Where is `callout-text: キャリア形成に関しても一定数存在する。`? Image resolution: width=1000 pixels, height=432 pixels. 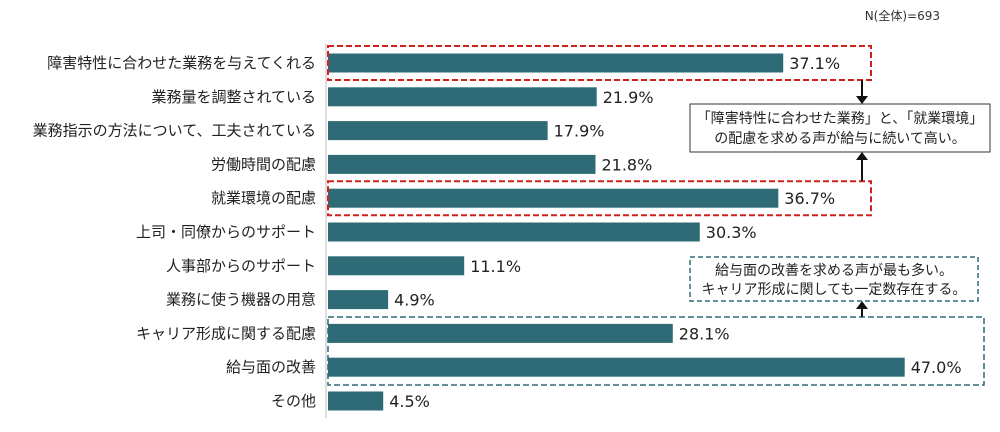 callout-text: キャリア形成に関しても一定数存在する。 is located at coordinates (834, 290).